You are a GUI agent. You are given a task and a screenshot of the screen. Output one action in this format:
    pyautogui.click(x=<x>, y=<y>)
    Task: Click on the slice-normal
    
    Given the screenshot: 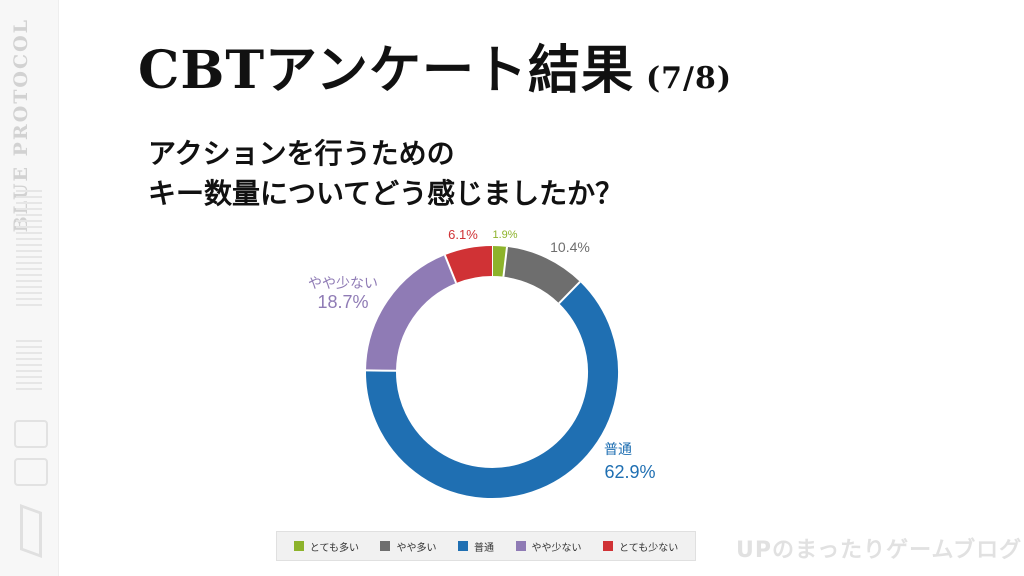 What is the action you would take?
    pyautogui.click(x=492, y=389)
    